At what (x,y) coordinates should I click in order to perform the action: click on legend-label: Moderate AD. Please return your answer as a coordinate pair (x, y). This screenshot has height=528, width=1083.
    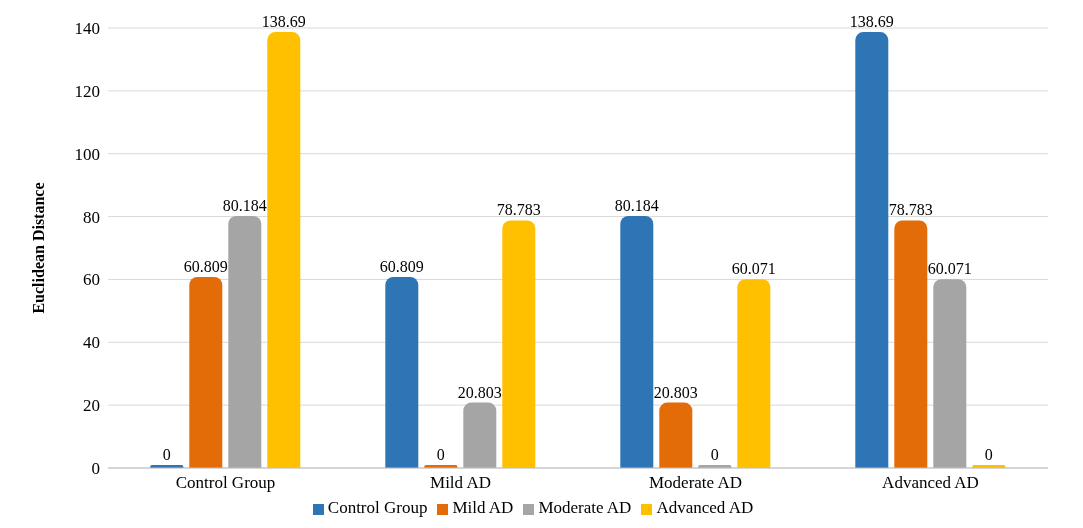
    Looking at the image, I should click on (585, 507).